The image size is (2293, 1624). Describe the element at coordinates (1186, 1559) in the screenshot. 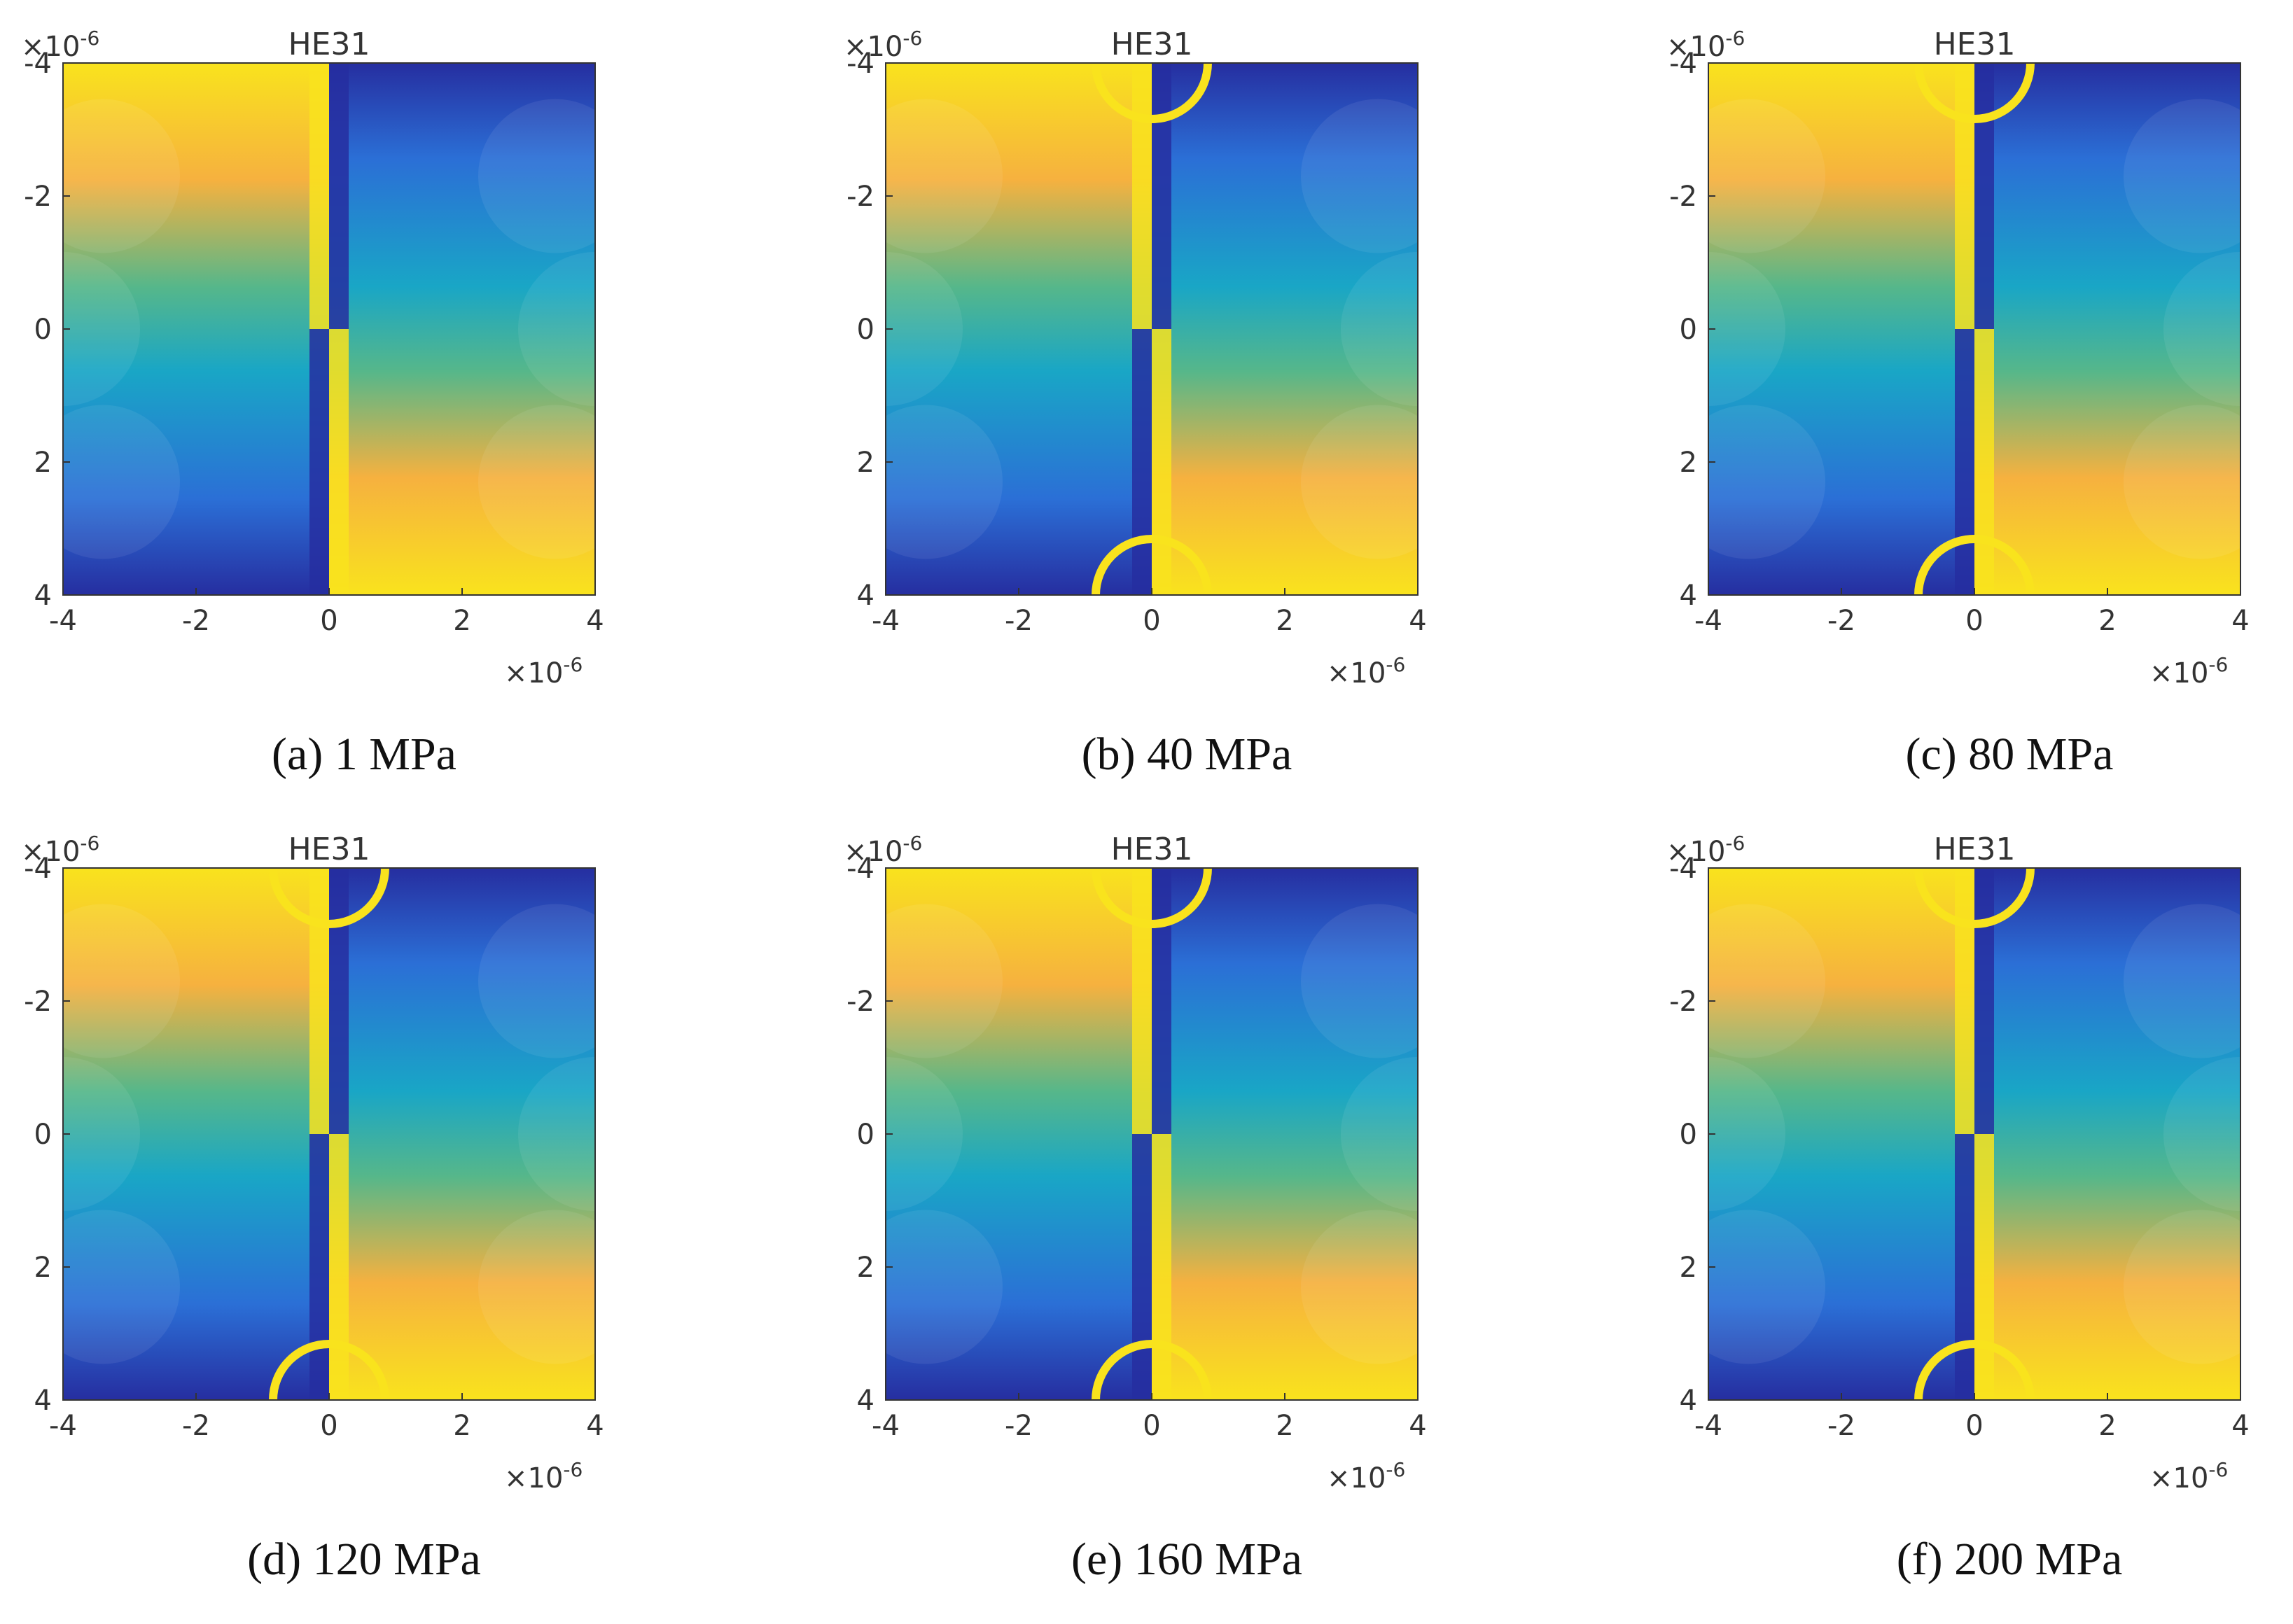

I see `panel-caption: (e) 160 MPa` at that location.